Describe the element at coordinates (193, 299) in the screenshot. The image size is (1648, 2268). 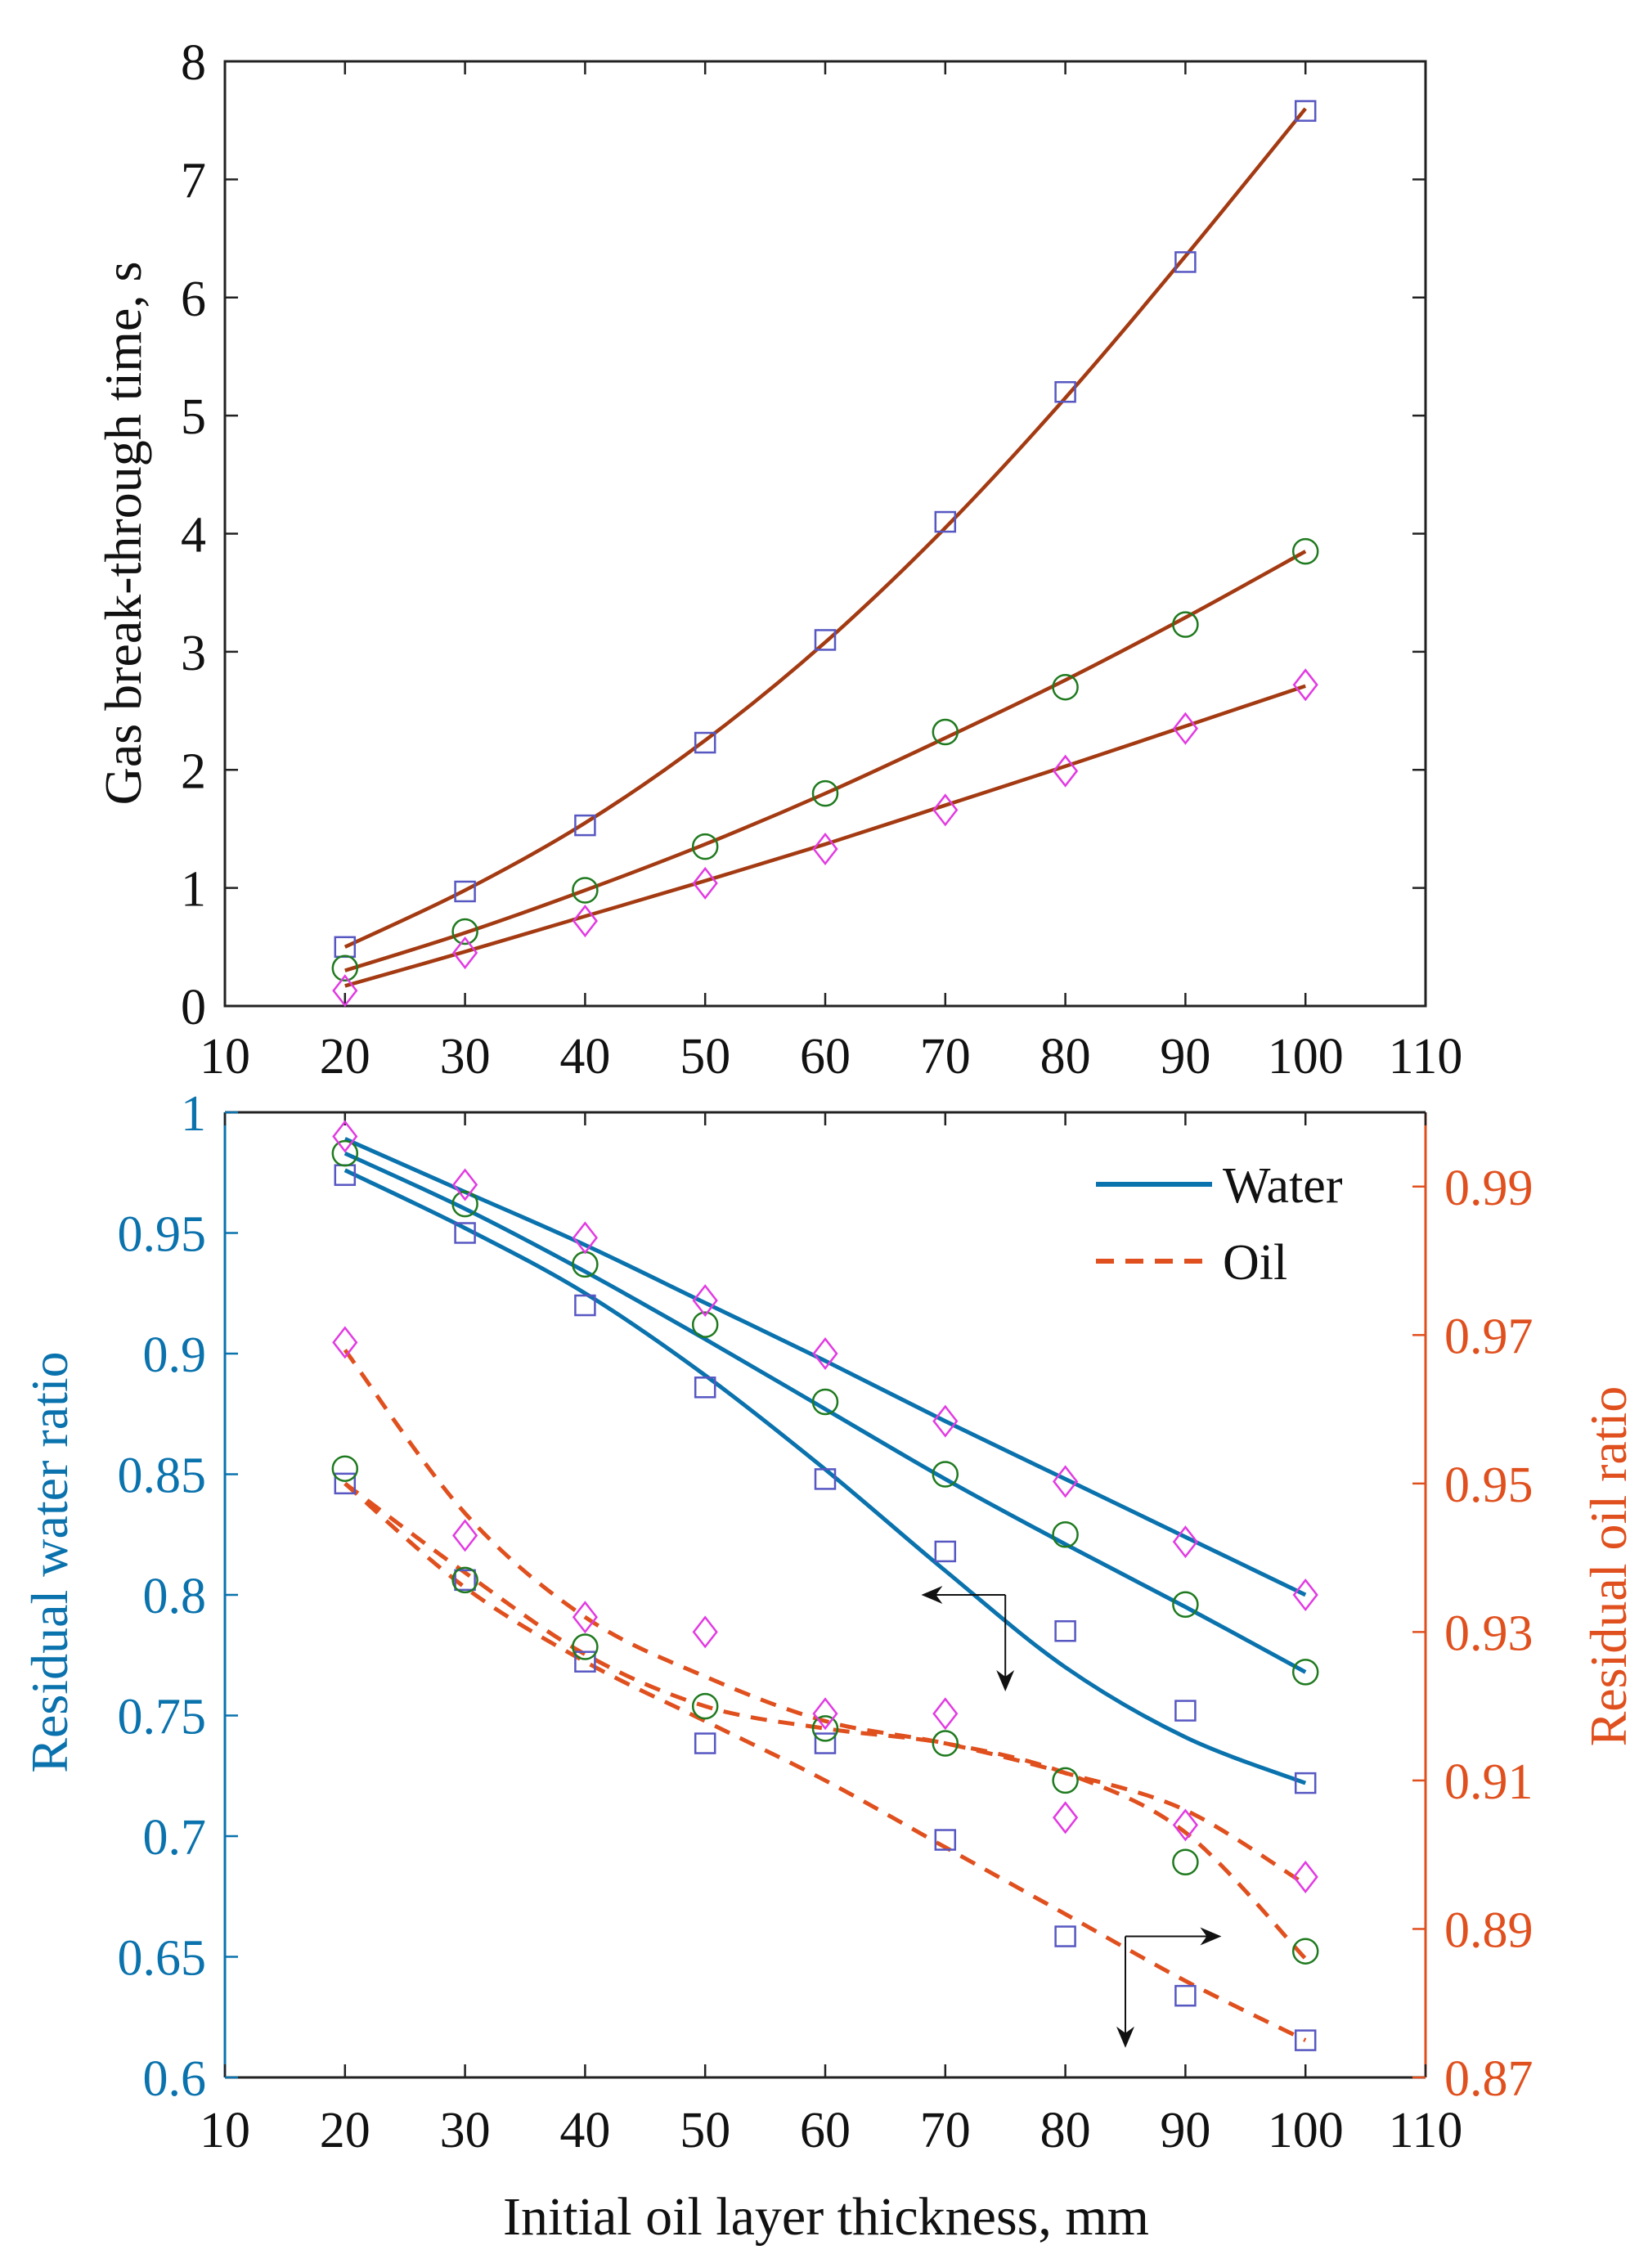
I see `top-y-tick-label: 6` at that location.